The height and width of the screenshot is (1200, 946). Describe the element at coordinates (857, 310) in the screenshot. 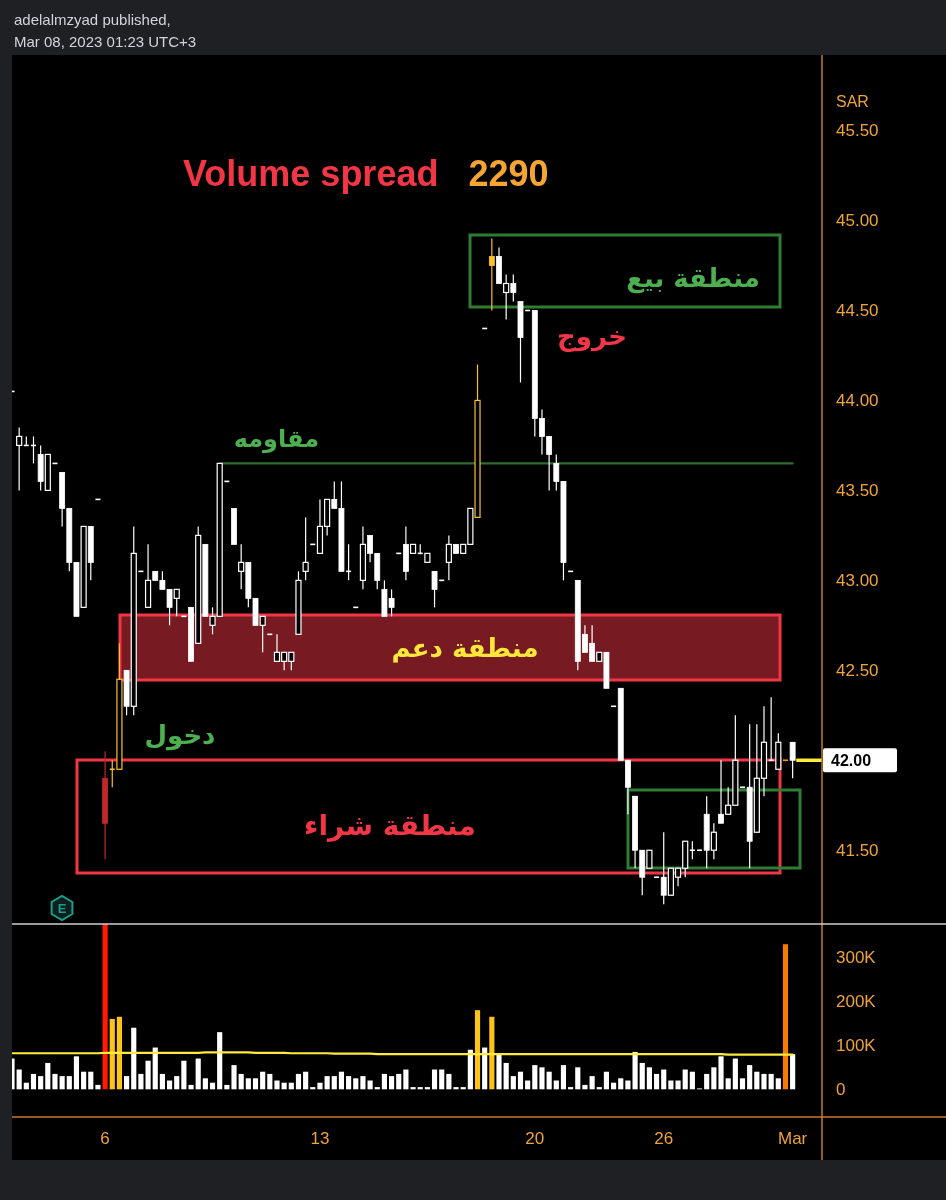

I see `y-tick-label: 44.50` at that location.